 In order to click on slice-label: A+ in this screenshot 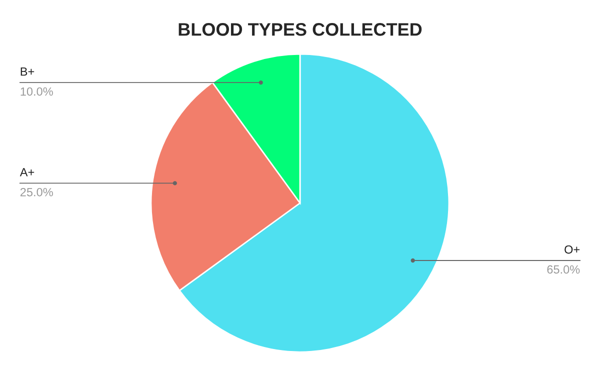, I will do `click(27, 172)`.